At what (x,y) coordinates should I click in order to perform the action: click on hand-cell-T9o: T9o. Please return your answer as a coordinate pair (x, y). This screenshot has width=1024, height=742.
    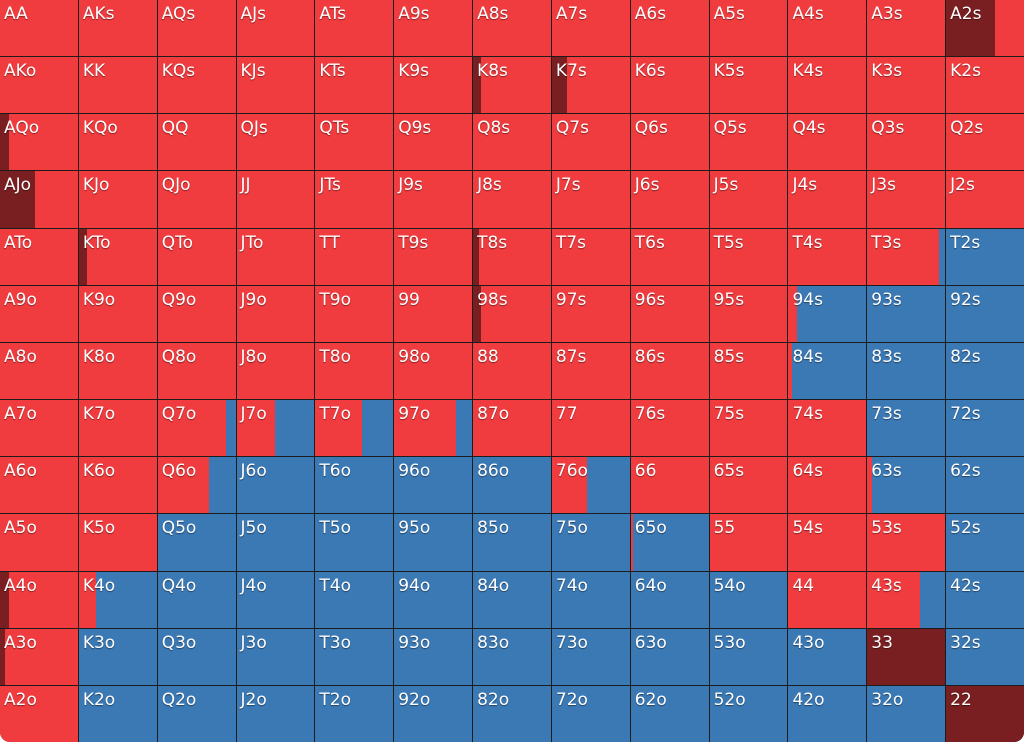
    Looking at the image, I should click on (354, 313).